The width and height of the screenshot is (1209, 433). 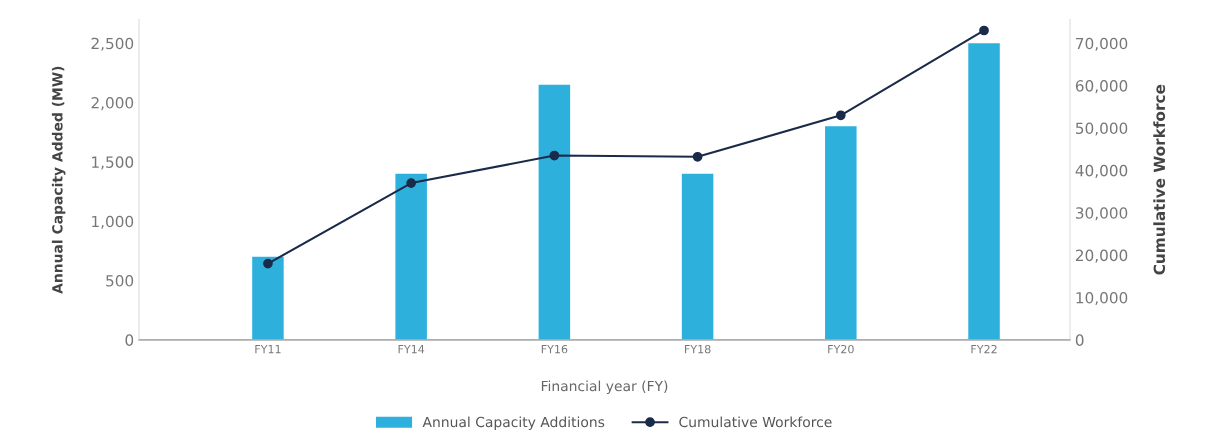 I want to click on y-axis-title: Annual Capacity Added (MW), so click(x=58, y=180).